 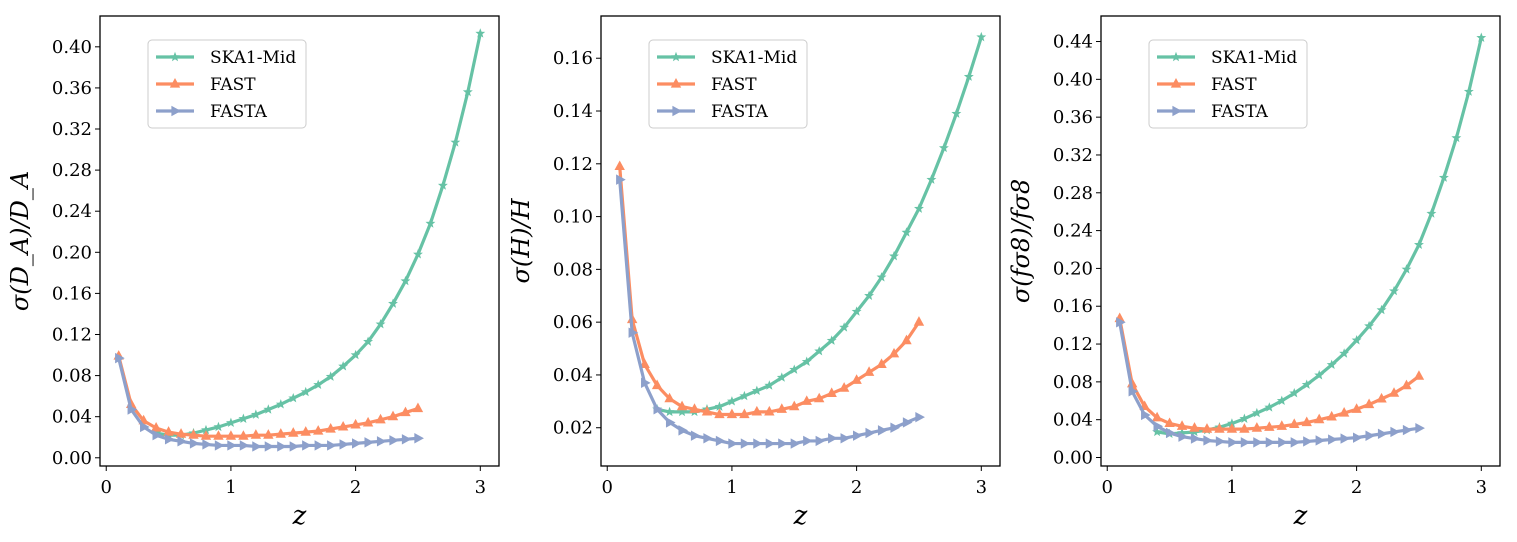 I want to click on x-axis-label: z, so click(x=800, y=516).